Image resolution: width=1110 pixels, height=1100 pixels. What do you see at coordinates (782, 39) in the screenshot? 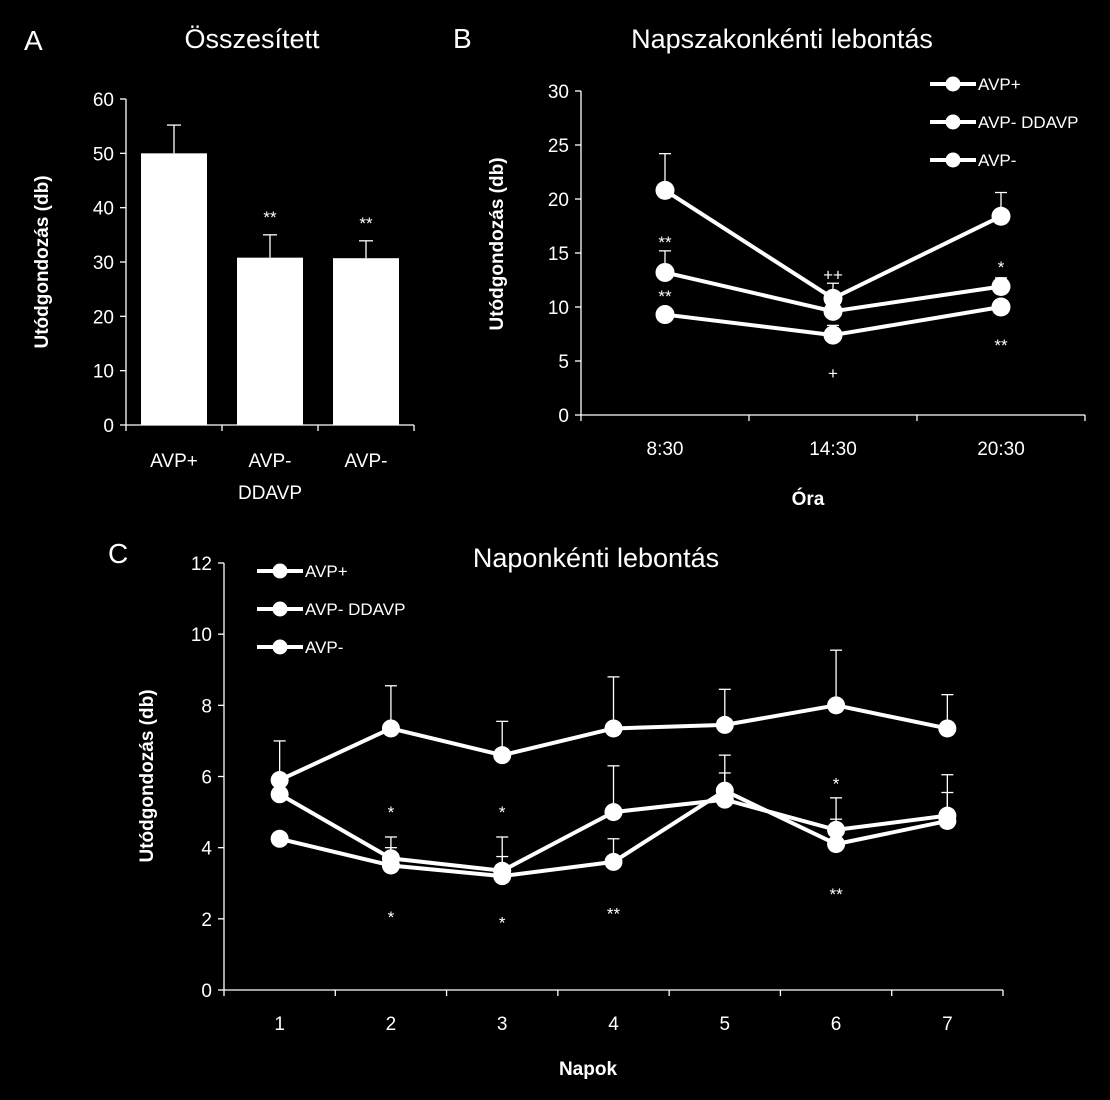
I see `panel-b-title: Napszakonkénti lebontás` at bounding box center [782, 39].